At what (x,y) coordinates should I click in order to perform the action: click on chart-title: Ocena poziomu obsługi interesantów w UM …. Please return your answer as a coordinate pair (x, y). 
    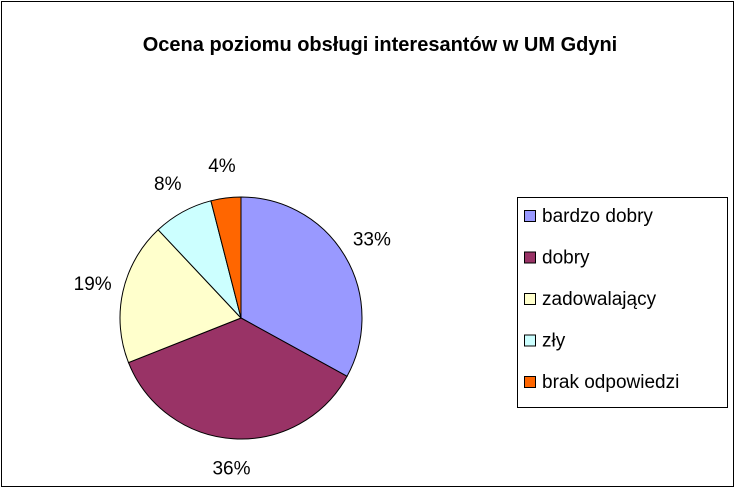
    Looking at the image, I should click on (380, 45).